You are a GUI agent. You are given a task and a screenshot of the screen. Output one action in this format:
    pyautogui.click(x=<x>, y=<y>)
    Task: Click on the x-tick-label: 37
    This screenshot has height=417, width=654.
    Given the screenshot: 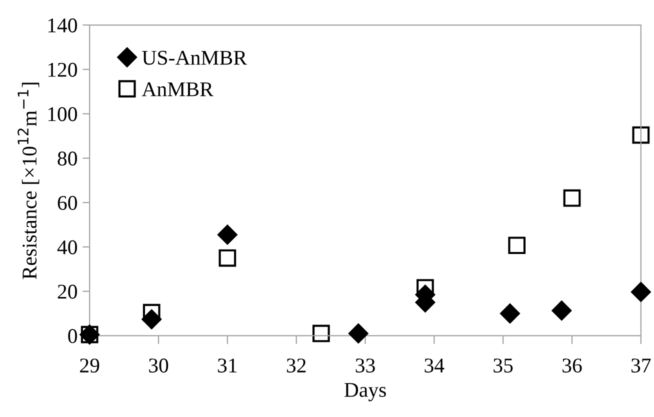 What is the action you would take?
    pyautogui.click(x=641, y=365)
    